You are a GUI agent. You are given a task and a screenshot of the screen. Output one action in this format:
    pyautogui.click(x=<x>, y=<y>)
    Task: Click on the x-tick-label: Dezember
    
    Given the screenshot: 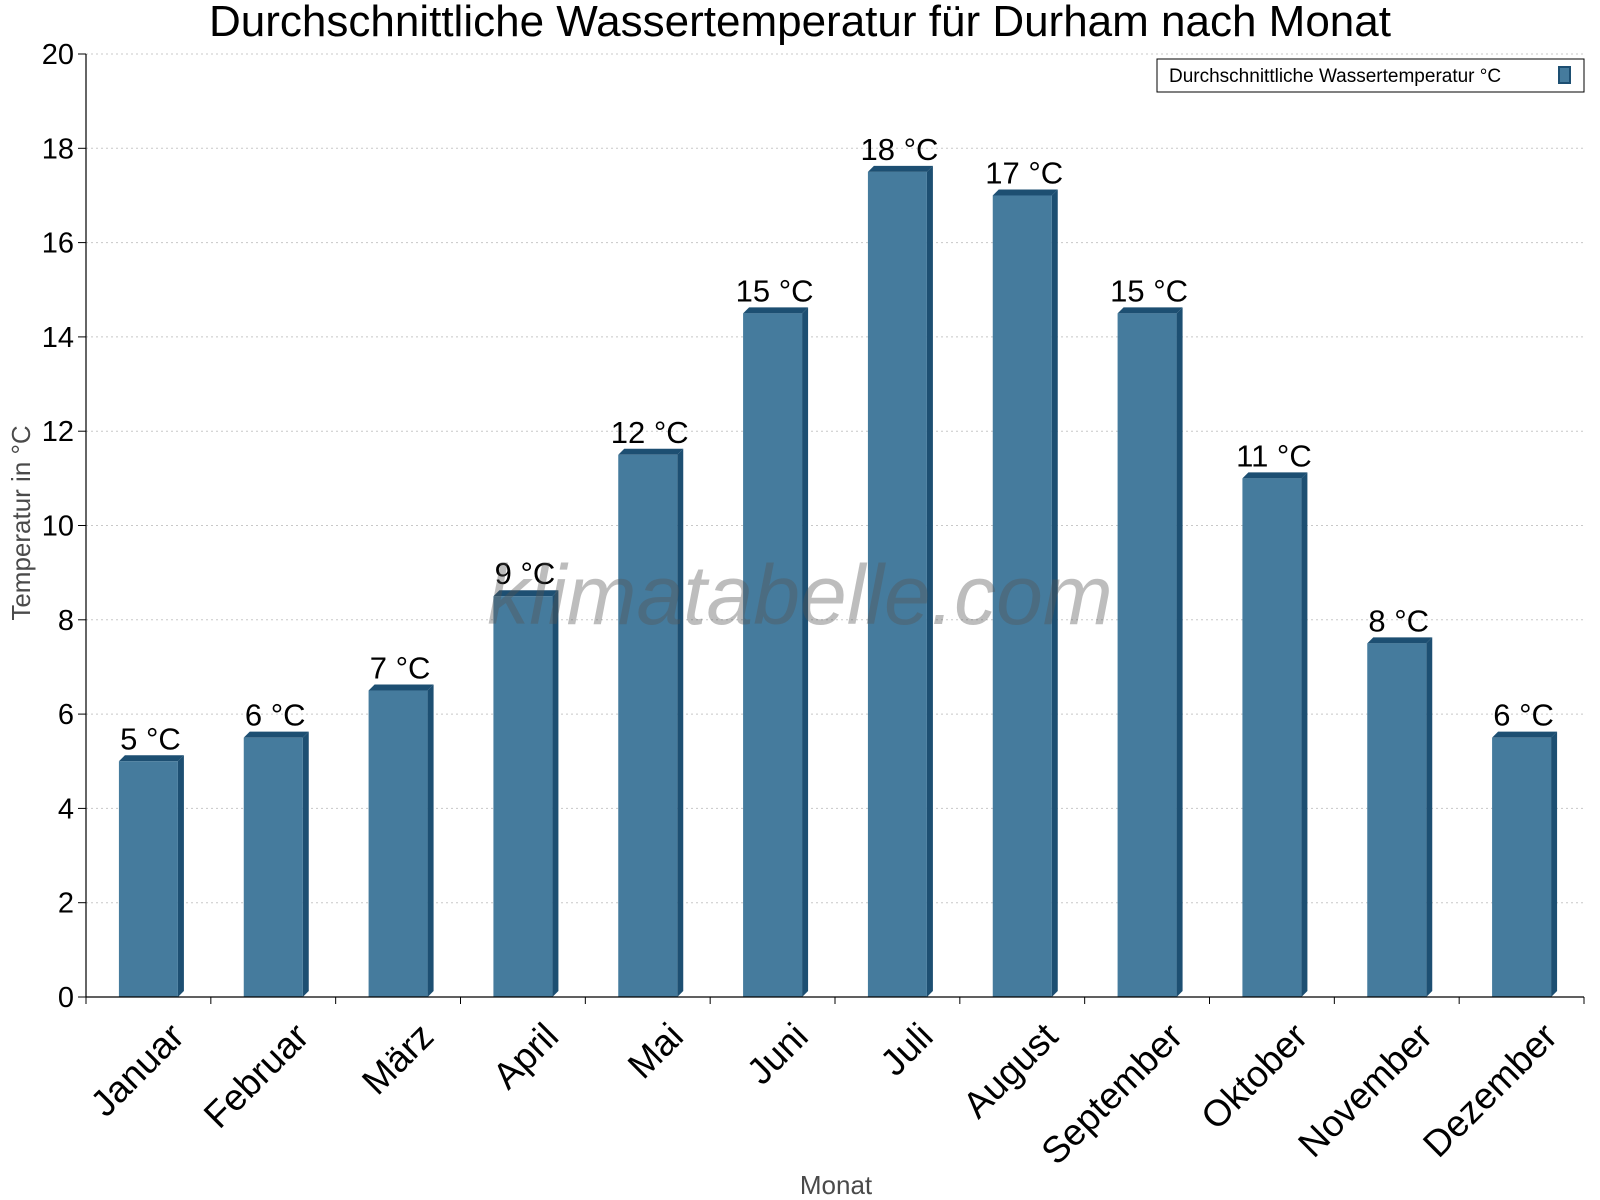 What is the action you would take?
    pyautogui.click(x=1490, y=1090)
    